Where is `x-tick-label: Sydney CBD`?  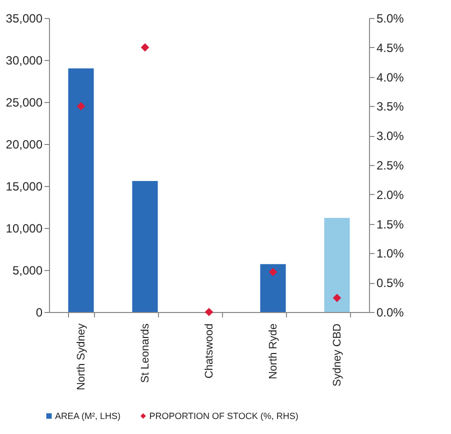 x-tick-label: Sydney CBD is located at coordinates (338, 354).